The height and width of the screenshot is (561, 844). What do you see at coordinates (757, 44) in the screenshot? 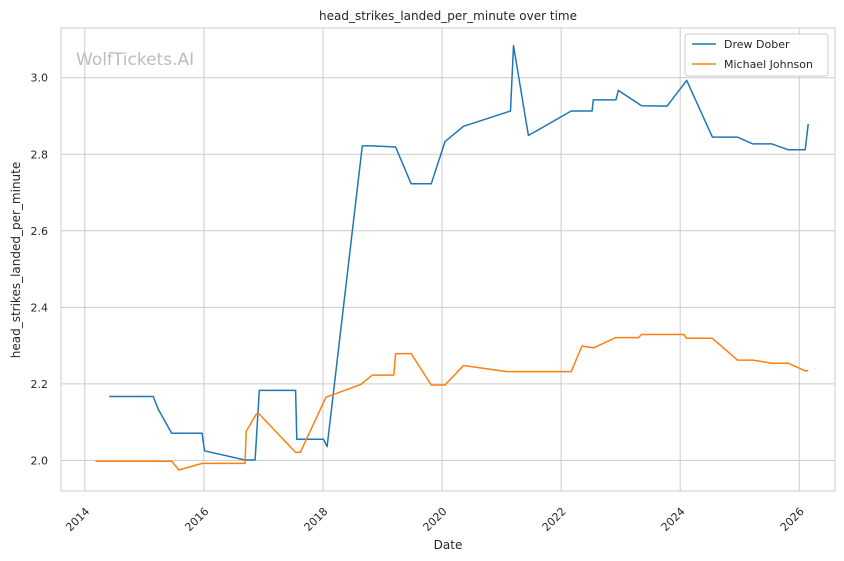
I see `legend-label-drew-dober: Drew Dober` at bounding box center [757, 44].